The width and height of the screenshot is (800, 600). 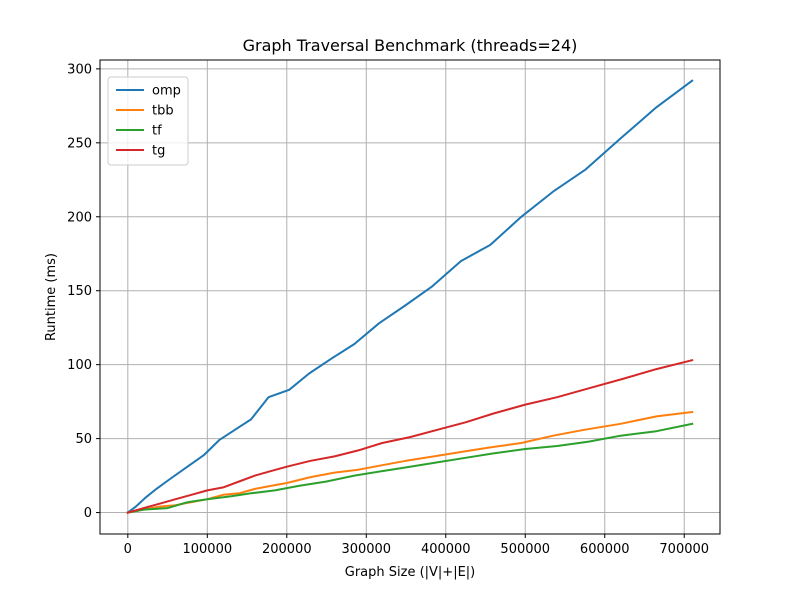 I want to click on legend-label-tf: tf, so click(x=157, y=131).